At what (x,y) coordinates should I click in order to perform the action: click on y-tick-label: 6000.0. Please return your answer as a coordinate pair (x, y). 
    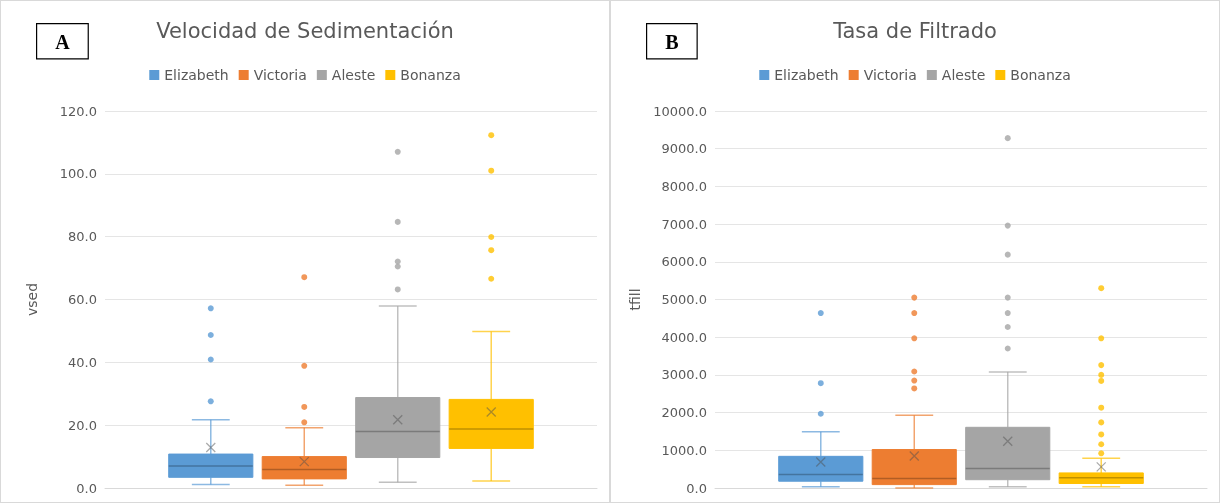
    Looking at the image, I should click on (684, 262).